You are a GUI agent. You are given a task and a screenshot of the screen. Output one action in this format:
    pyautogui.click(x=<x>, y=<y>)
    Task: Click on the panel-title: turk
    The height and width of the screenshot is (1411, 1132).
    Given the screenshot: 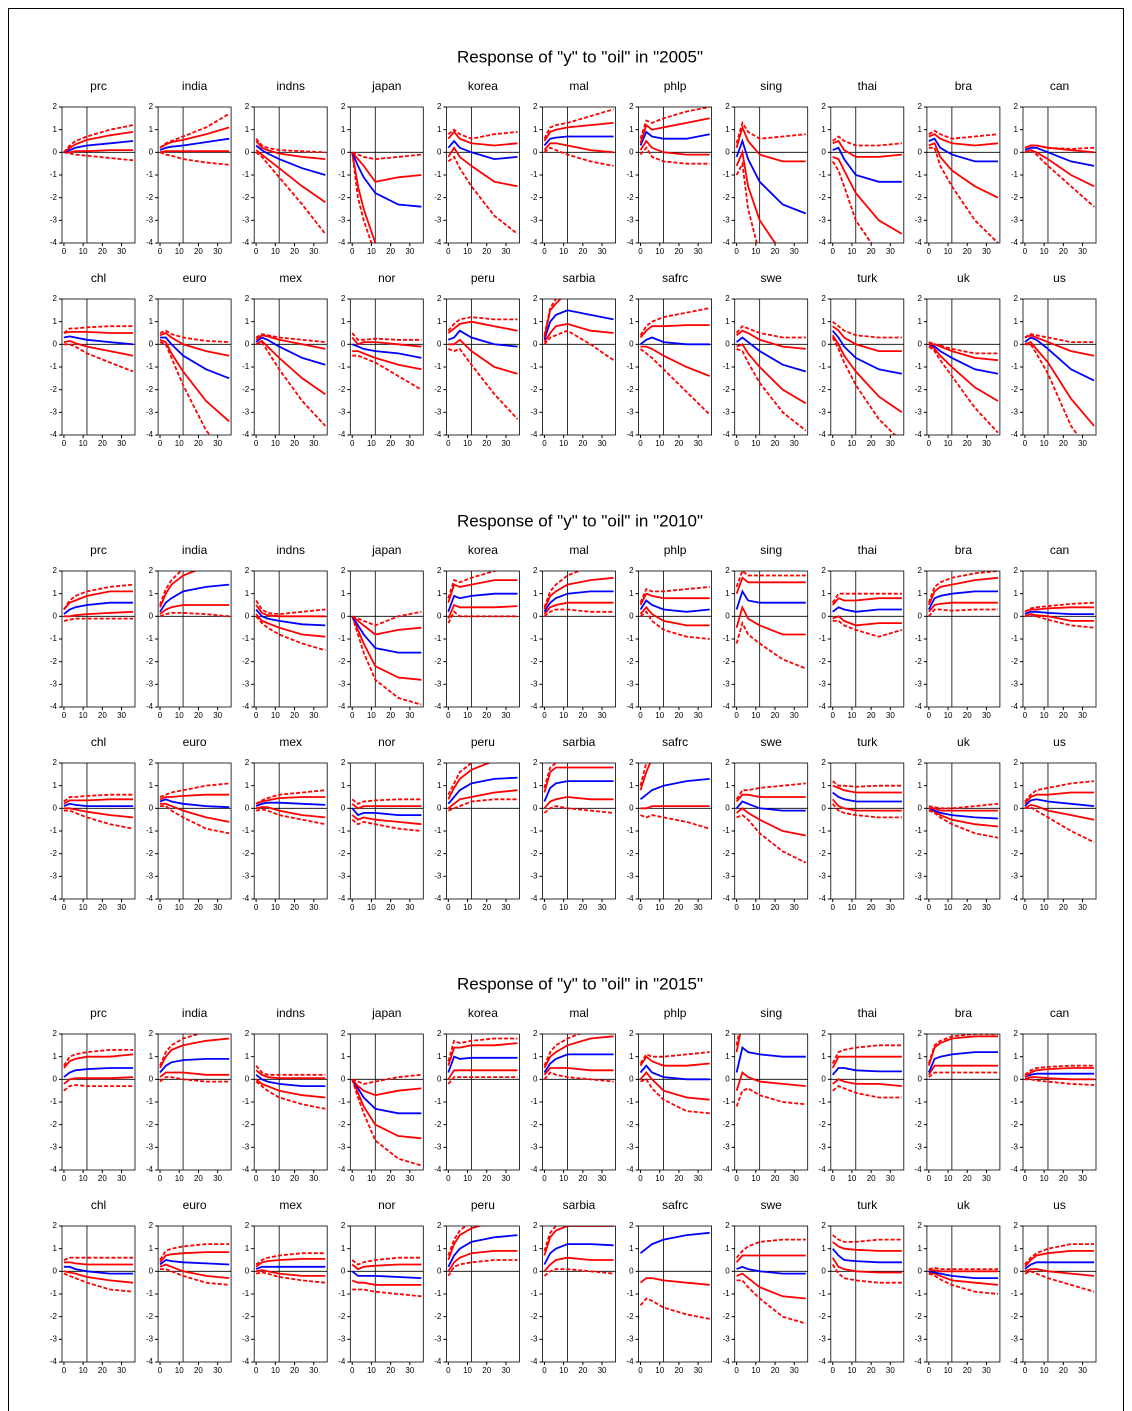 What is the action you would take?
    pyautogui.click(x=867, y=278)
    